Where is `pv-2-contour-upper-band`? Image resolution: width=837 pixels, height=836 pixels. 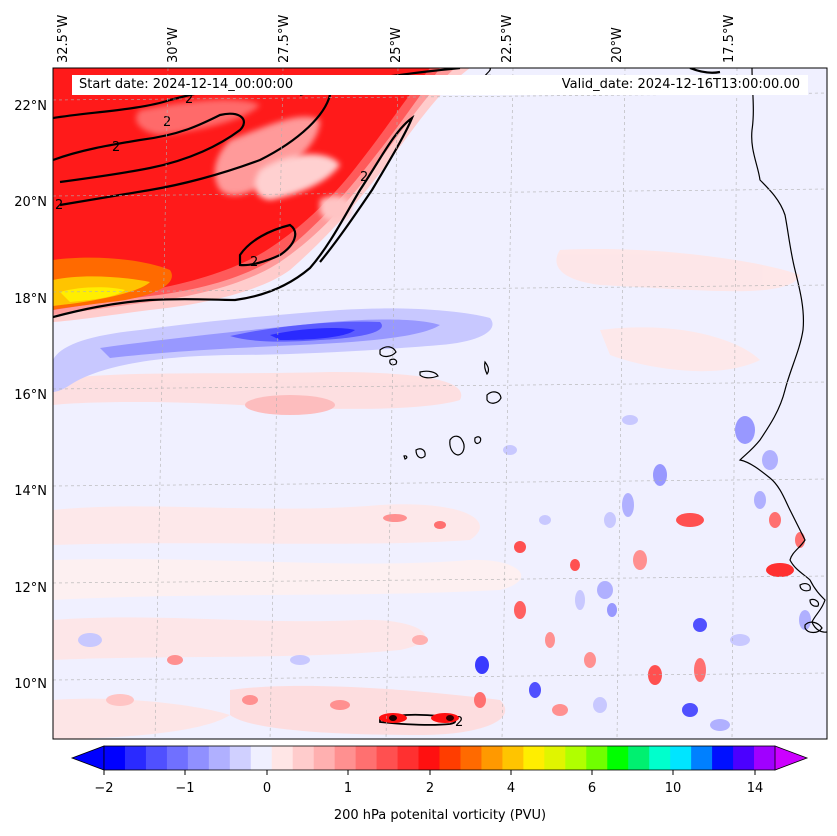
pv-2-contour-upper-band is located at coordinates (192, 144).